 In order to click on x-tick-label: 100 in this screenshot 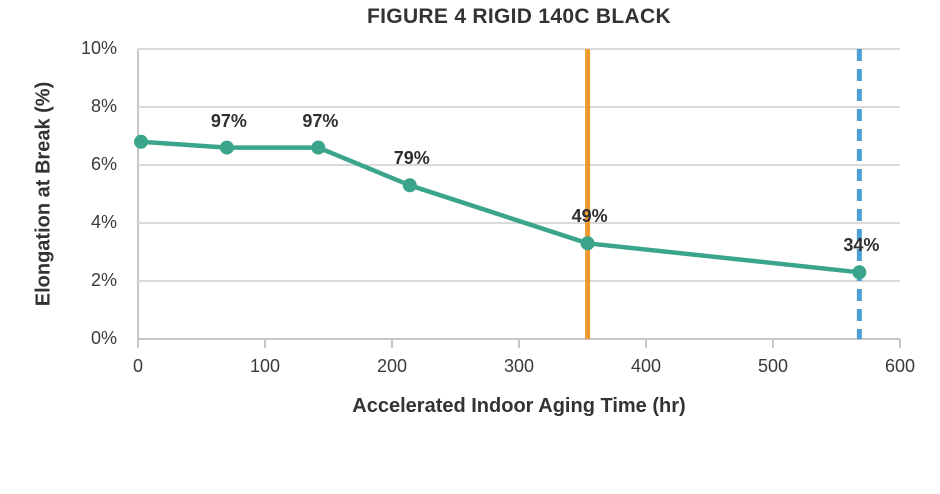, I will do `click(265, 366)`.